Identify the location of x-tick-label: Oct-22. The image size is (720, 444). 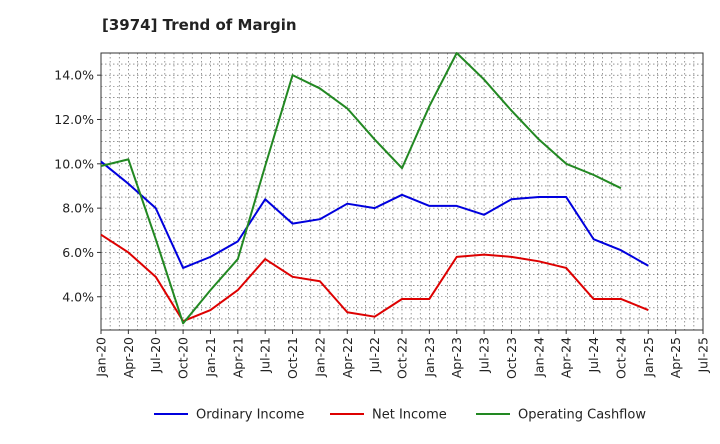
(402, 358).